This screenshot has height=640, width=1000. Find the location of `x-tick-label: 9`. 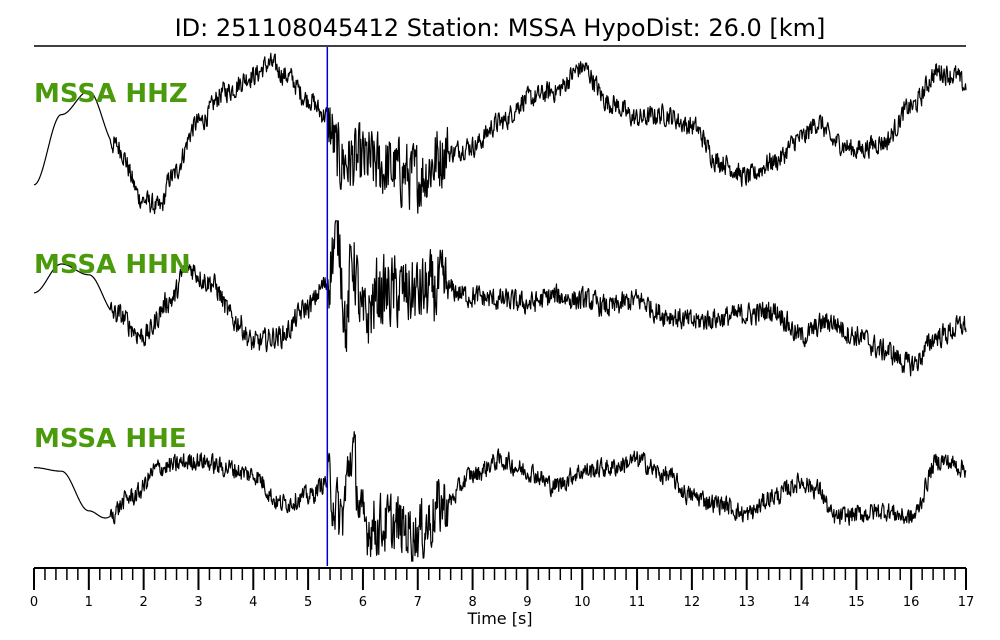

x-tick-label: 9 is located at coordinates (527, 602).